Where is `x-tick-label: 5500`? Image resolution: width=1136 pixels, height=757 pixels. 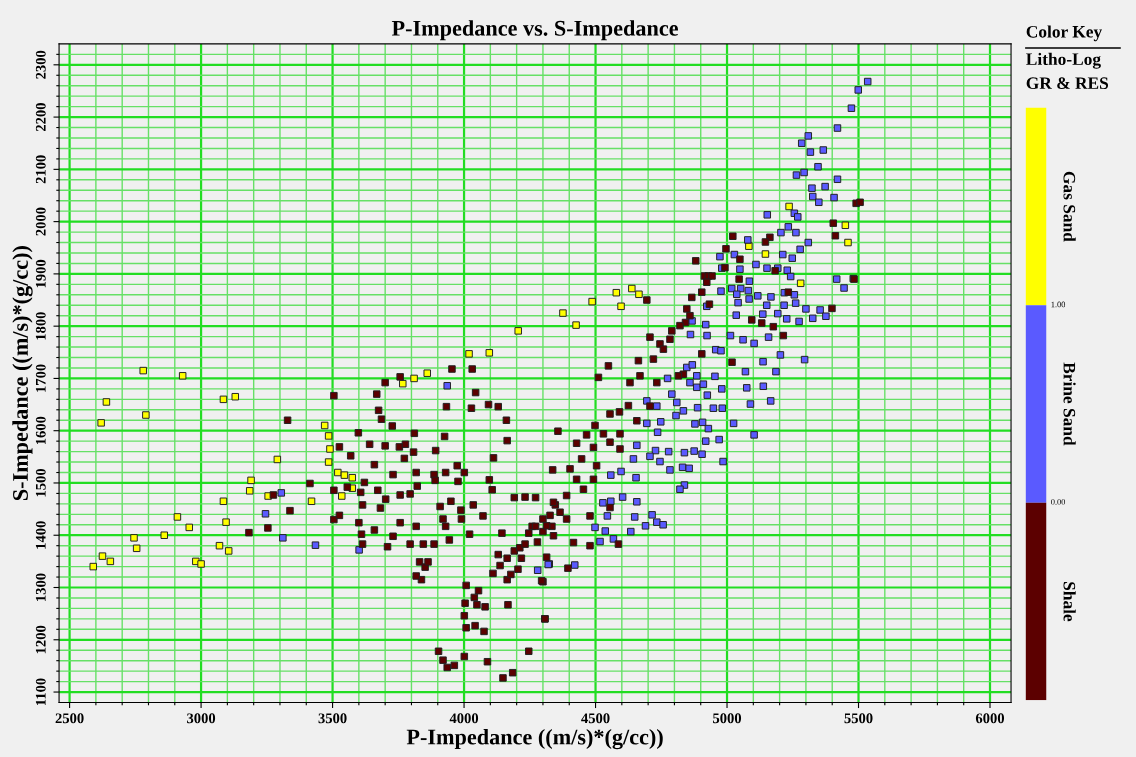
x-tick-label: 5500 is located at coordinates (858, 718).